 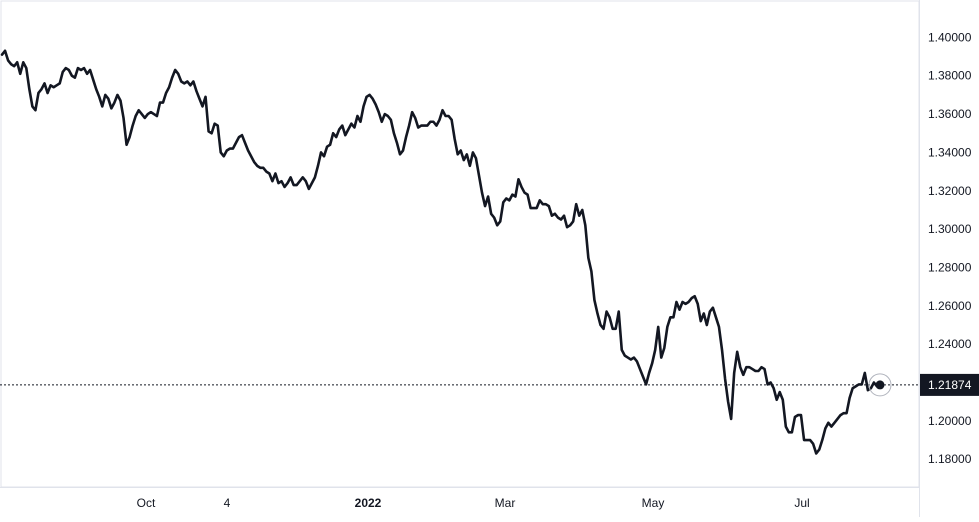 I want to click on y-tick-label: 1.18000, so click(x=950, y=459).